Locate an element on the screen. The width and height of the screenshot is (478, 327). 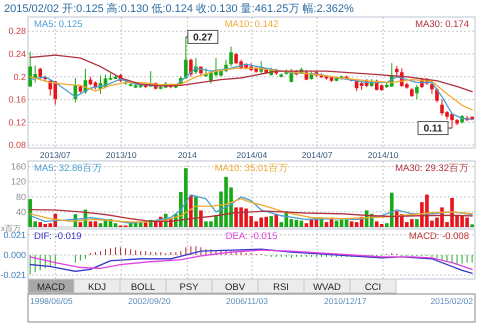
text: MA30: 0.174 is located at coordinates (442, 24).